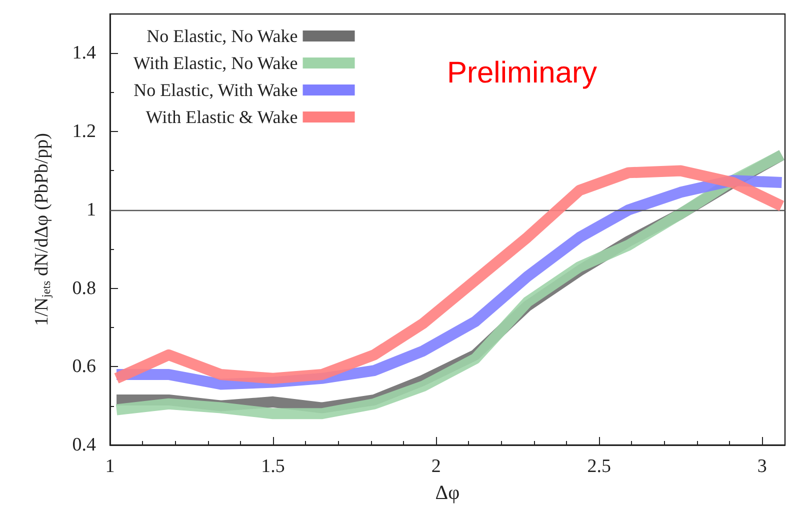 The height and width of the screenshot is (509, 791). I want to click on y-tick-label: 1.4, so click(84, 53).